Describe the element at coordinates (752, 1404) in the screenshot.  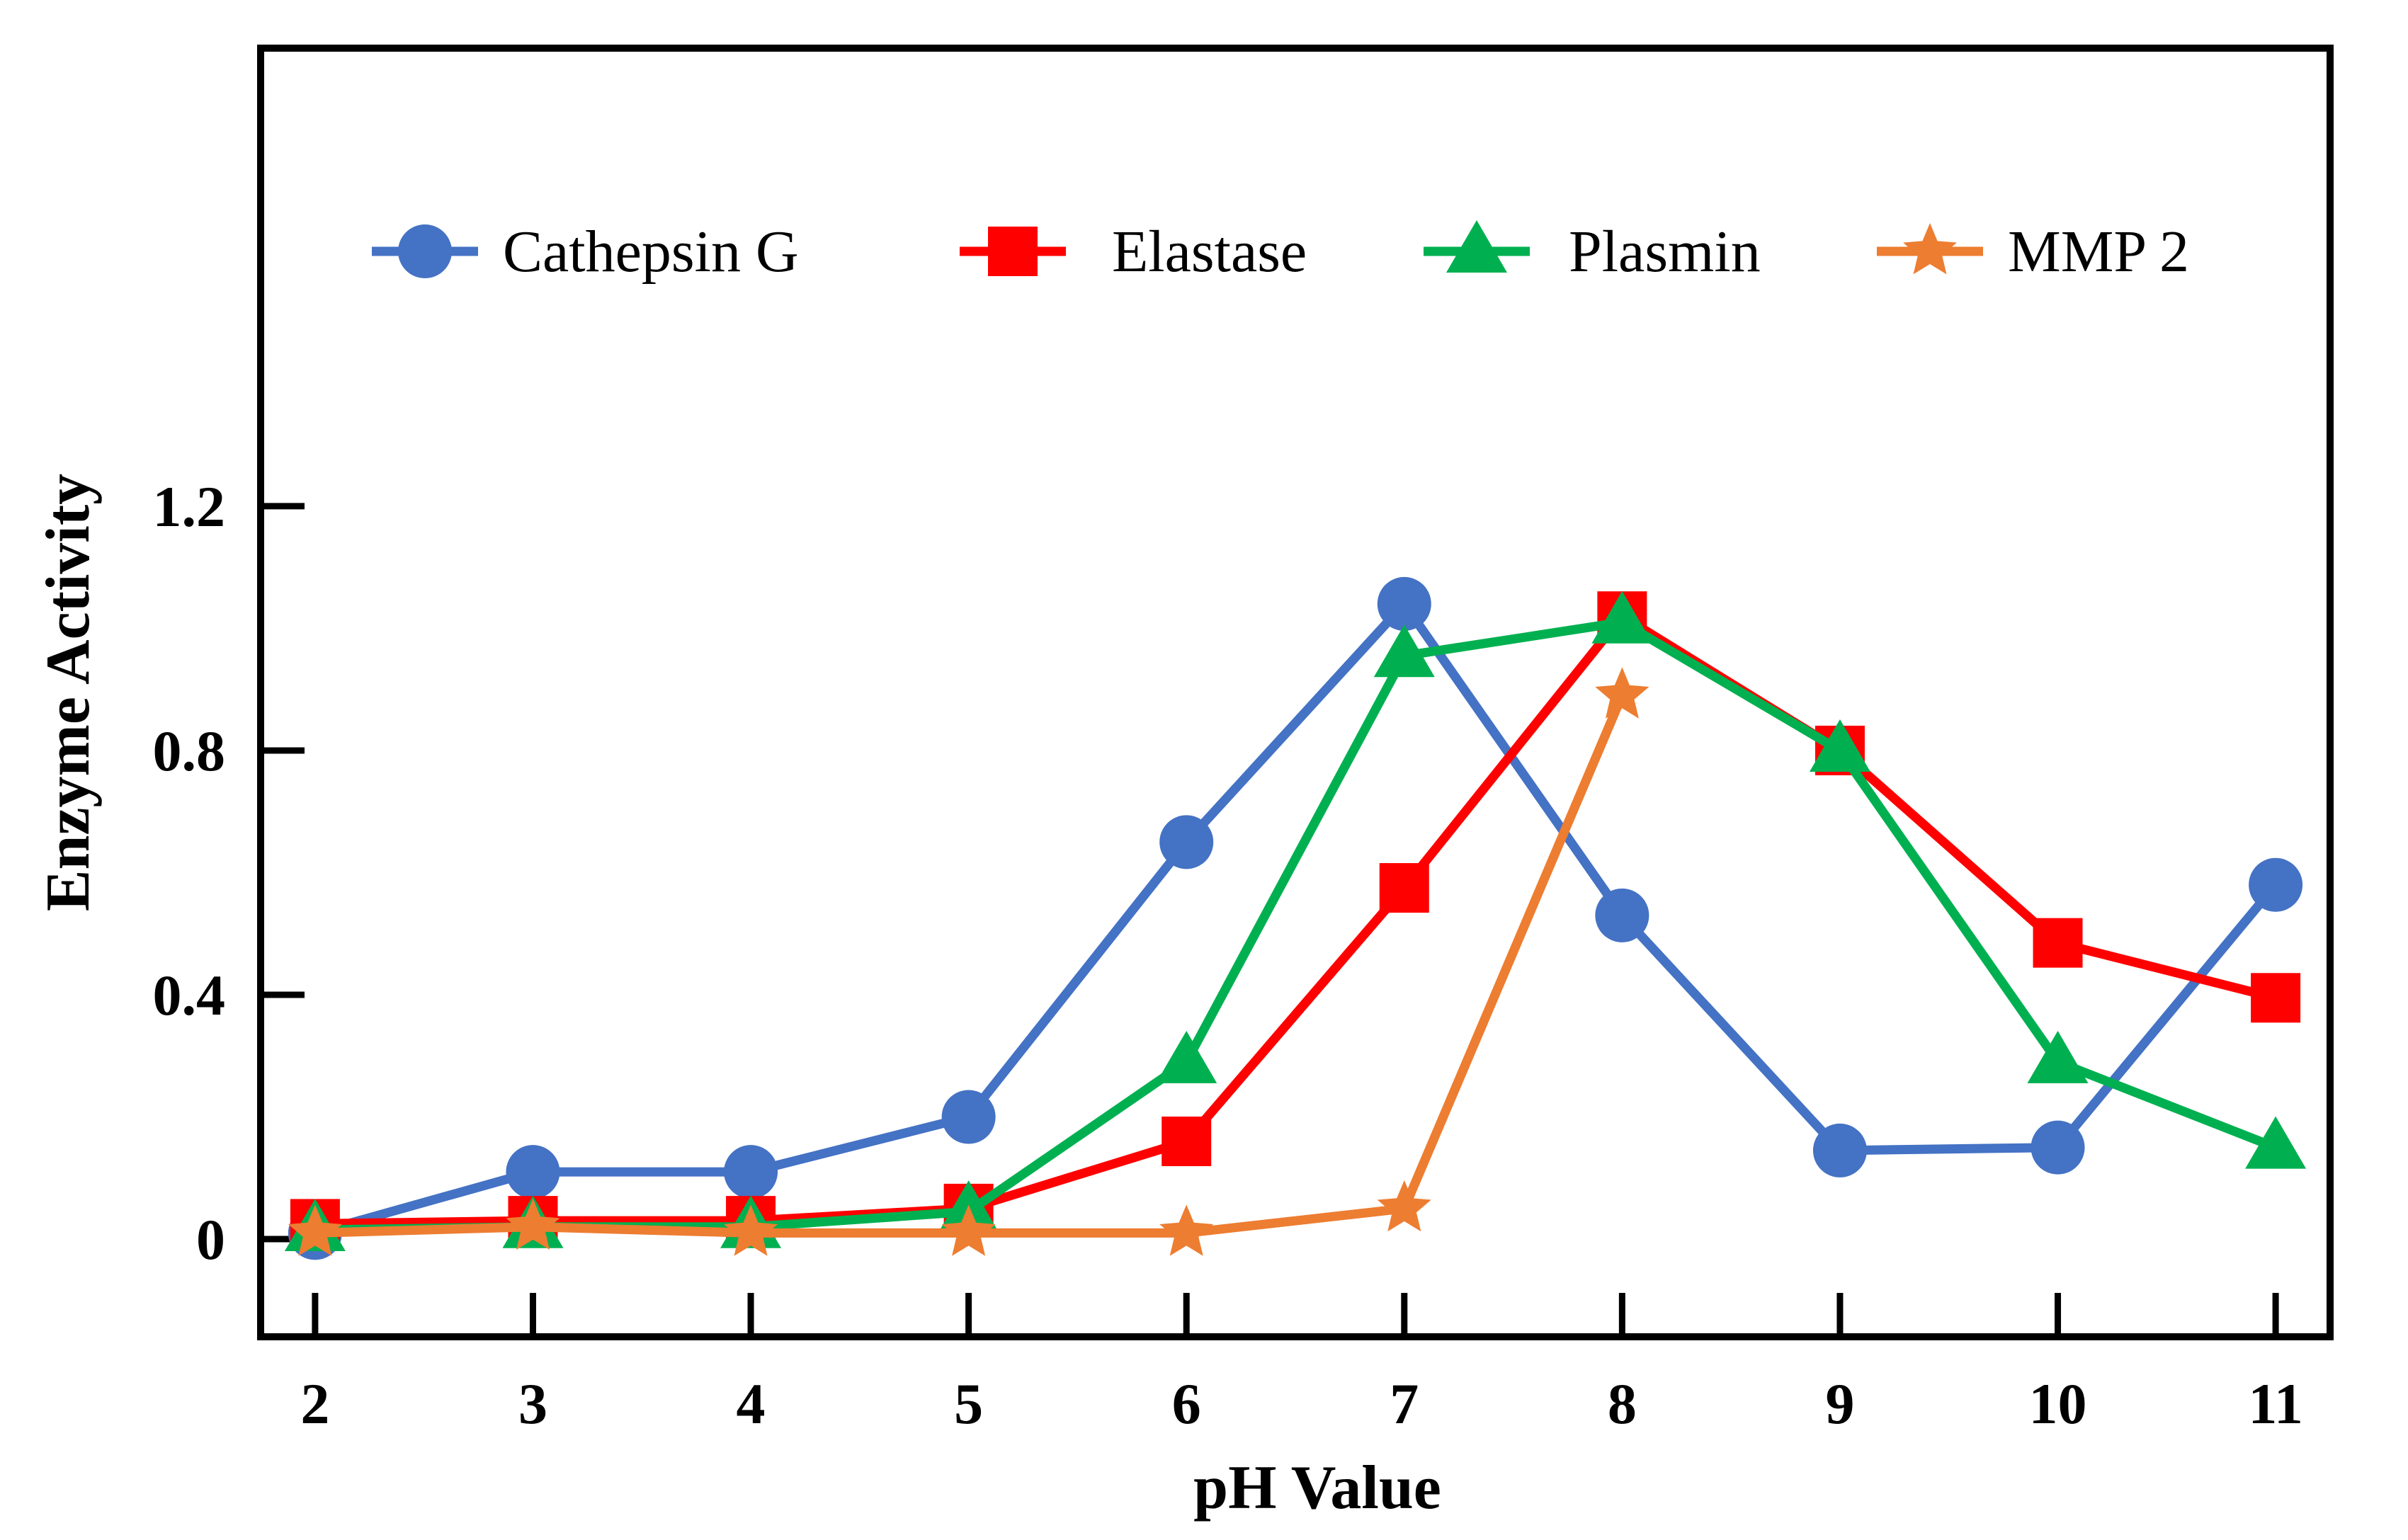
I see `x-tick-label: 4` at that location.